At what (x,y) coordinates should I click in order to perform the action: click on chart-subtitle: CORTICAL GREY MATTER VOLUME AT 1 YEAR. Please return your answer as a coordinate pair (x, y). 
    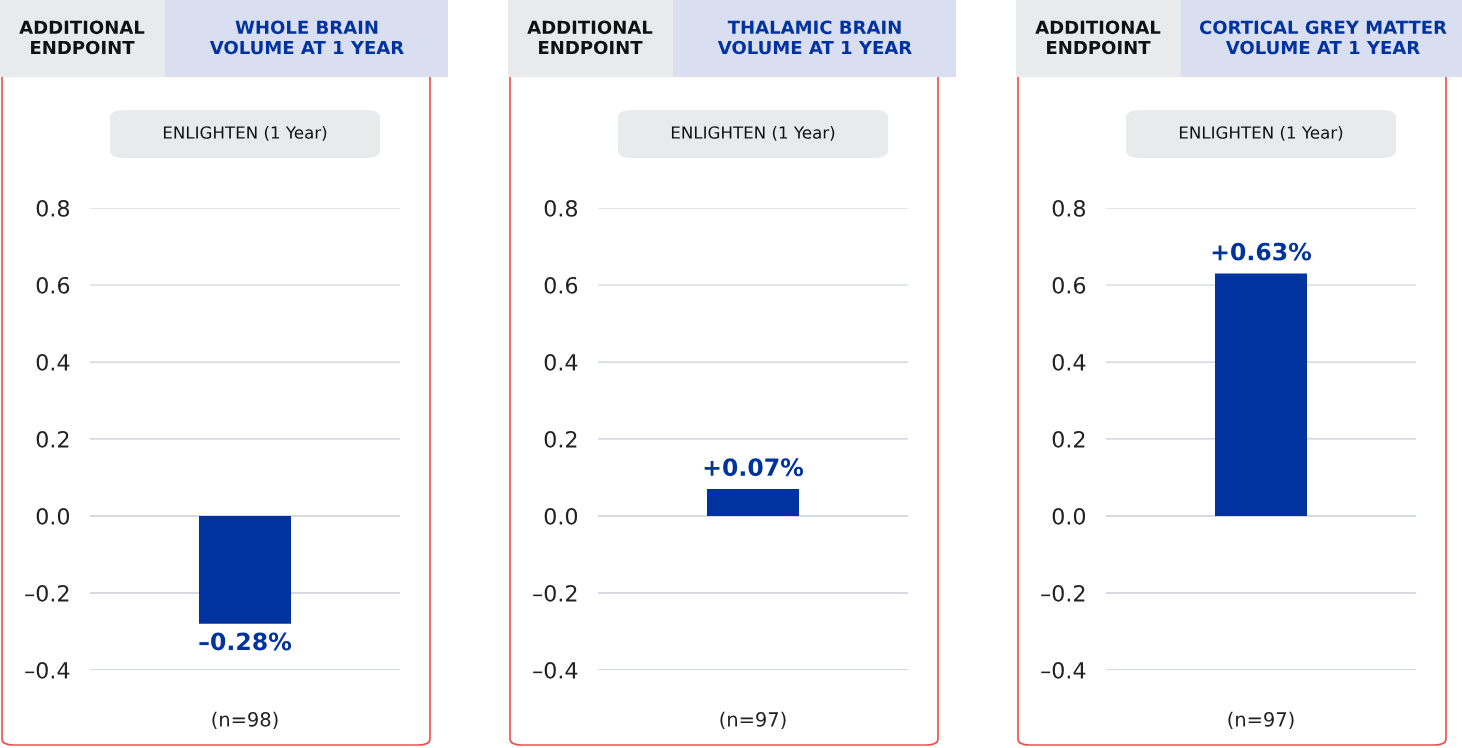
    Looking at the image, I should click on (1323, 37).